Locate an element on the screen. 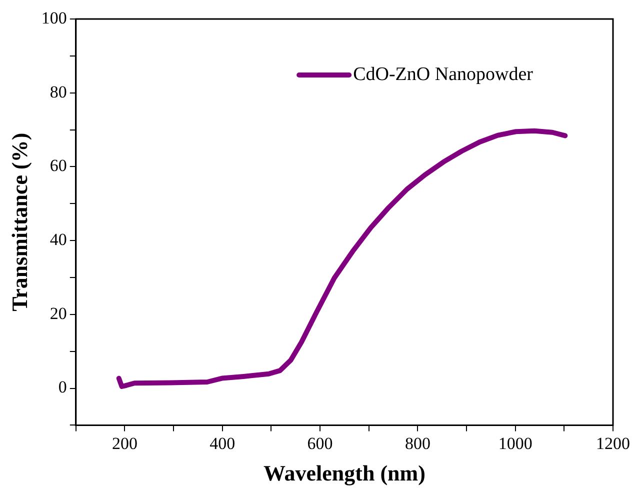 The image size is (633, 492). y-tick-label: 40 is located at coordinates (58, 240).